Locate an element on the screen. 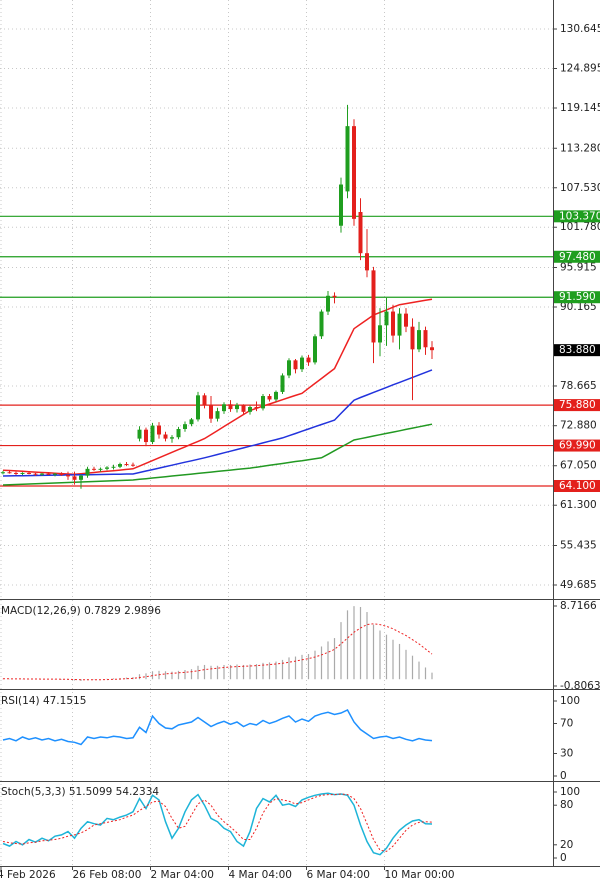  x-tick-label: 26 Feb 08:00 is located at coordinates (107, 875).